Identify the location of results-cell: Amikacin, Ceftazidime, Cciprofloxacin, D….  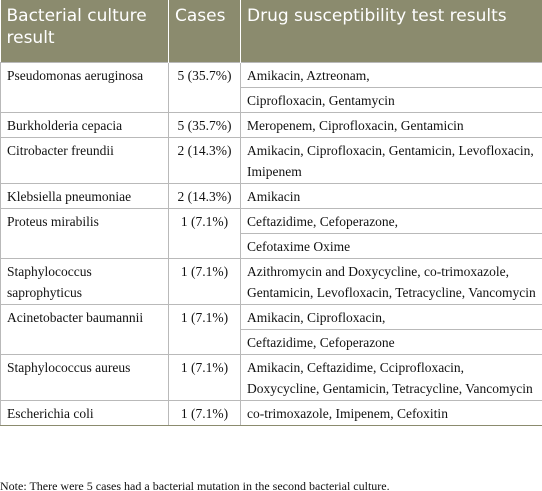
(391, 377).